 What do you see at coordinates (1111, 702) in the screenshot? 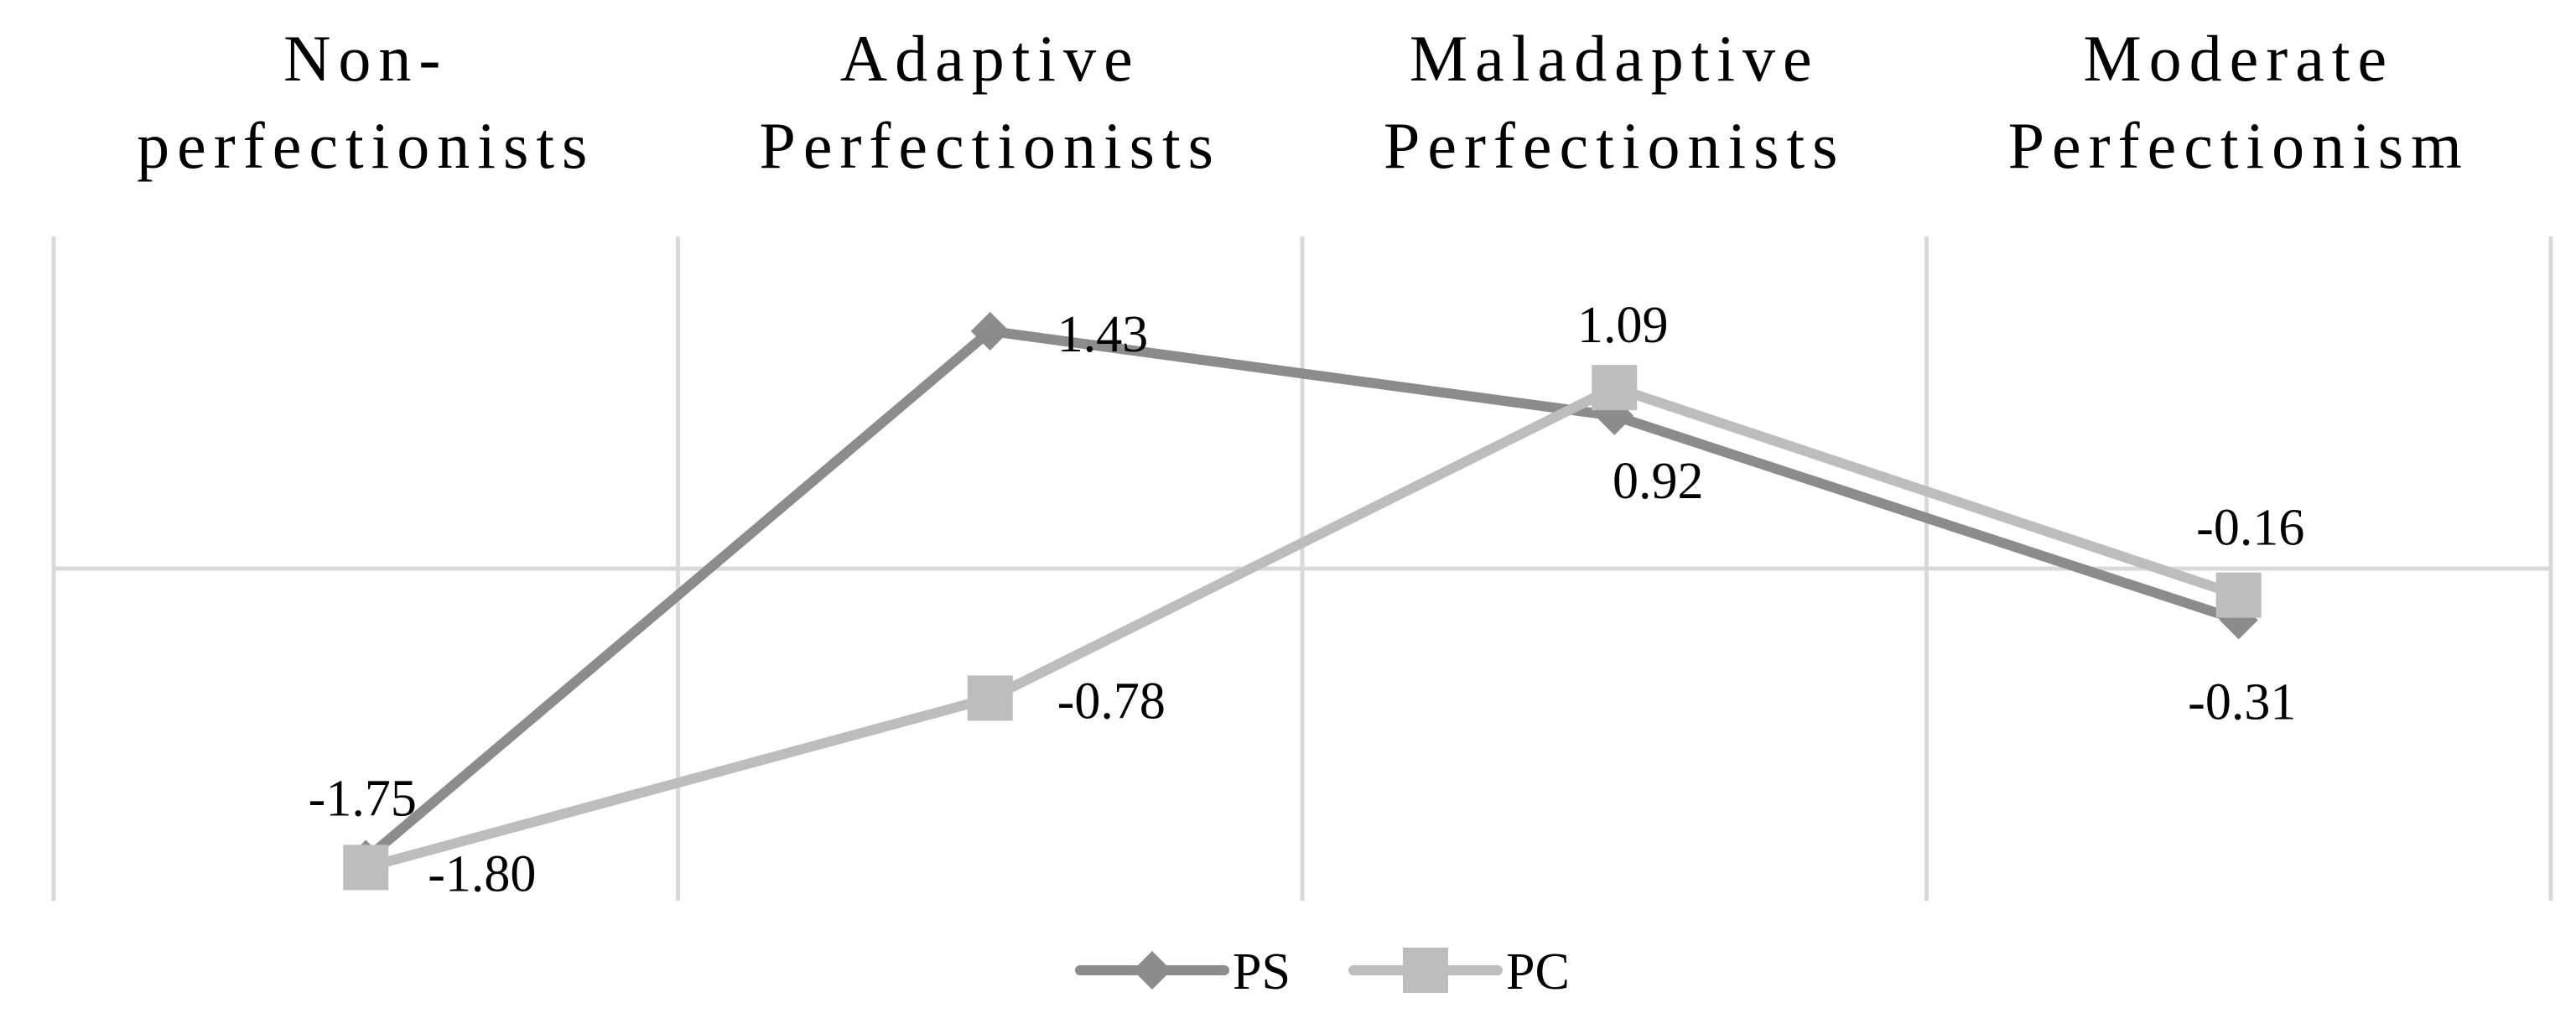
I see `data-label-pc: -0.78` at bounding box center [1111, 702].